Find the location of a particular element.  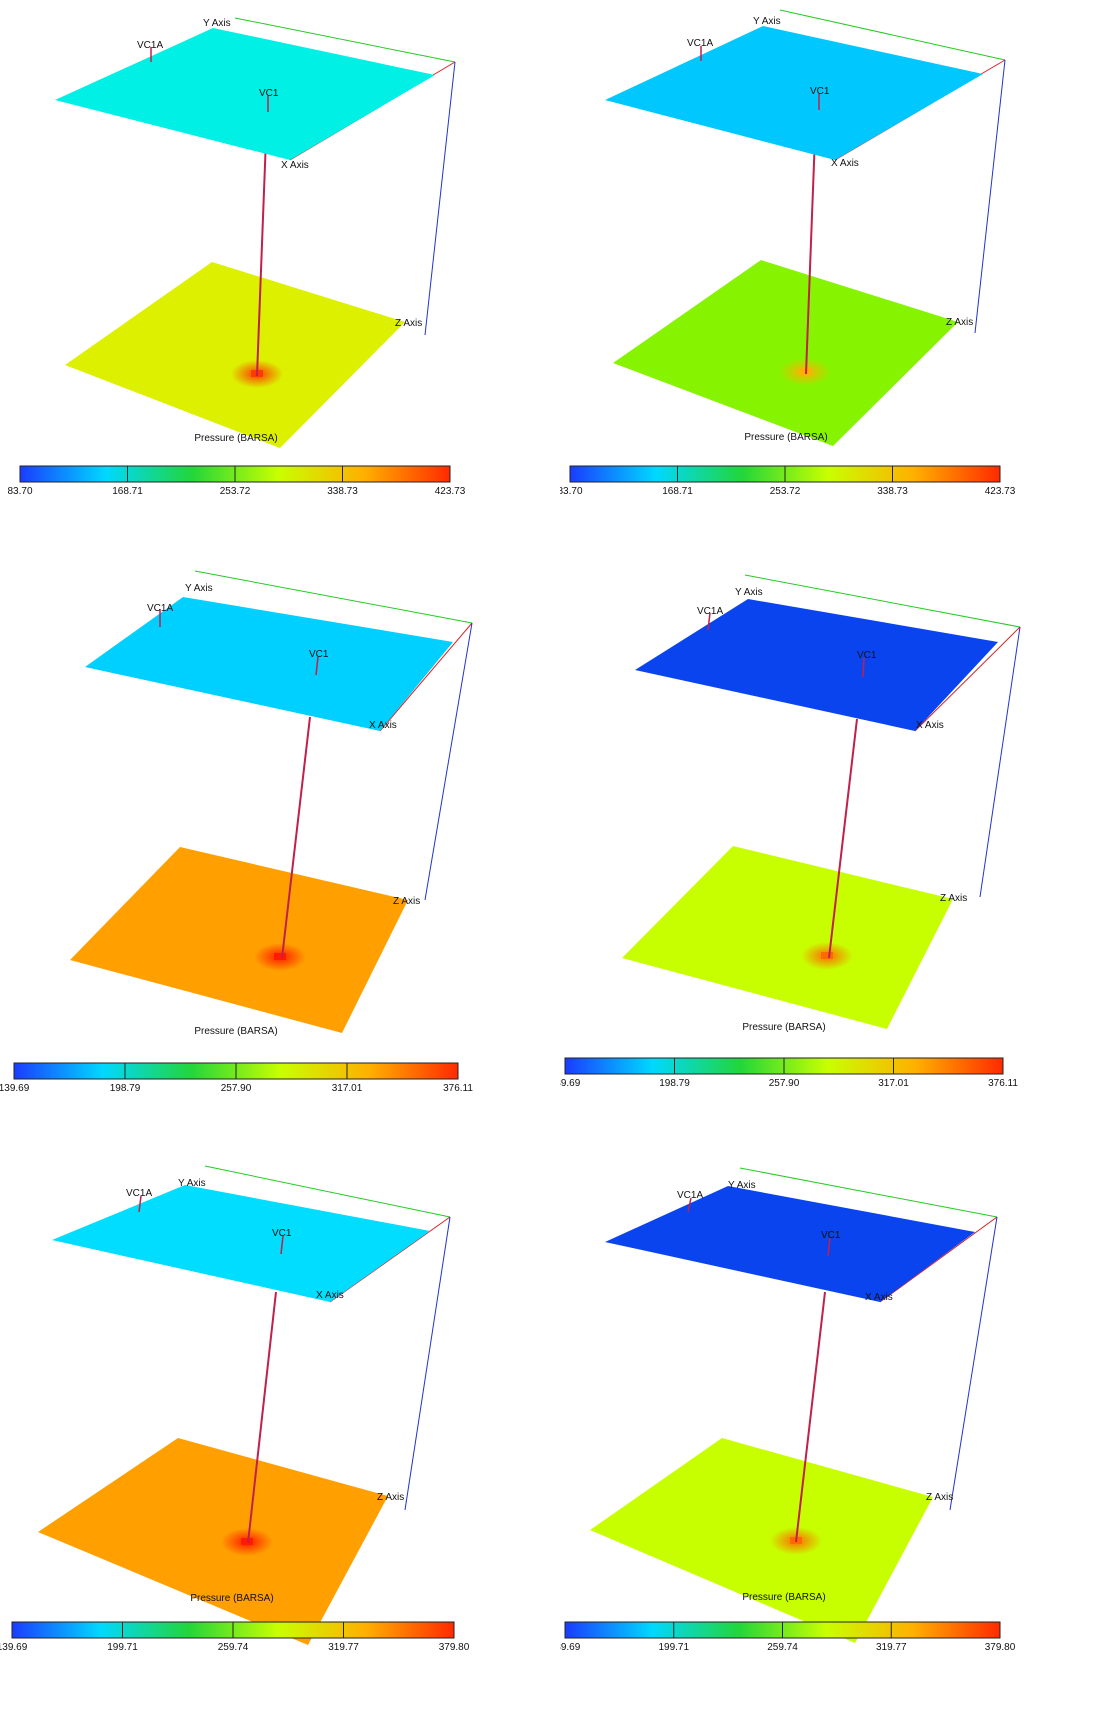

colorbar-tick-label: 423.73 is located at coordinates (450, 491).